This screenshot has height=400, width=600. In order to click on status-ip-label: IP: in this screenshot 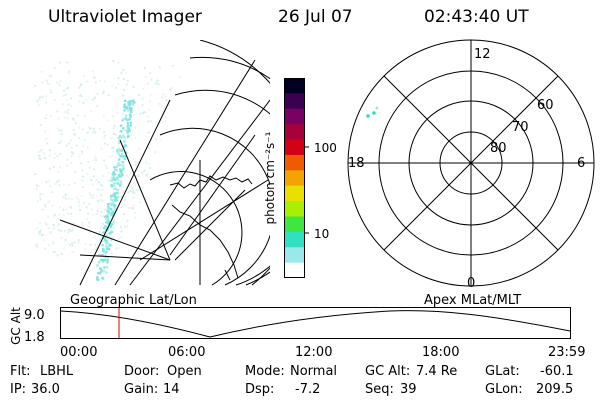, I will do `click(18, 389)`.